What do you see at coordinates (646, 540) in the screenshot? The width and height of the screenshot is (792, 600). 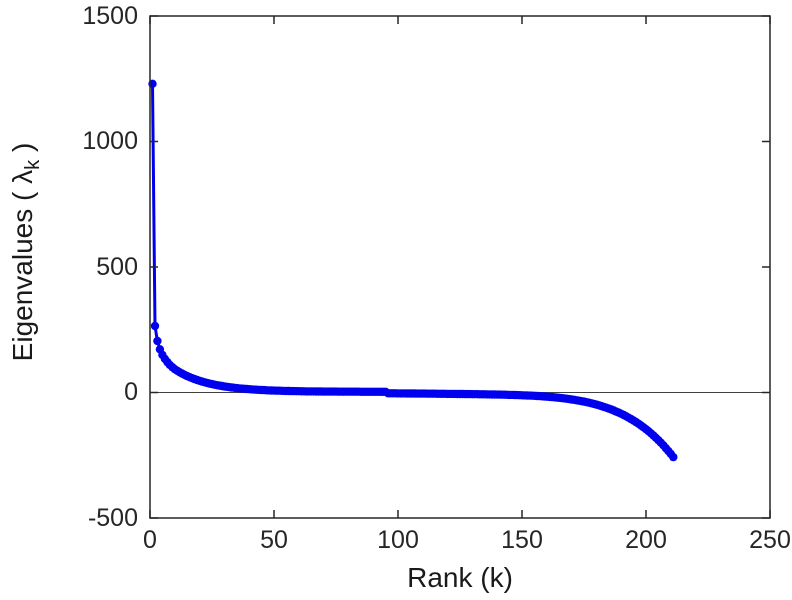 I see `x-tick-label: 200` at bounding box center [646, 540].